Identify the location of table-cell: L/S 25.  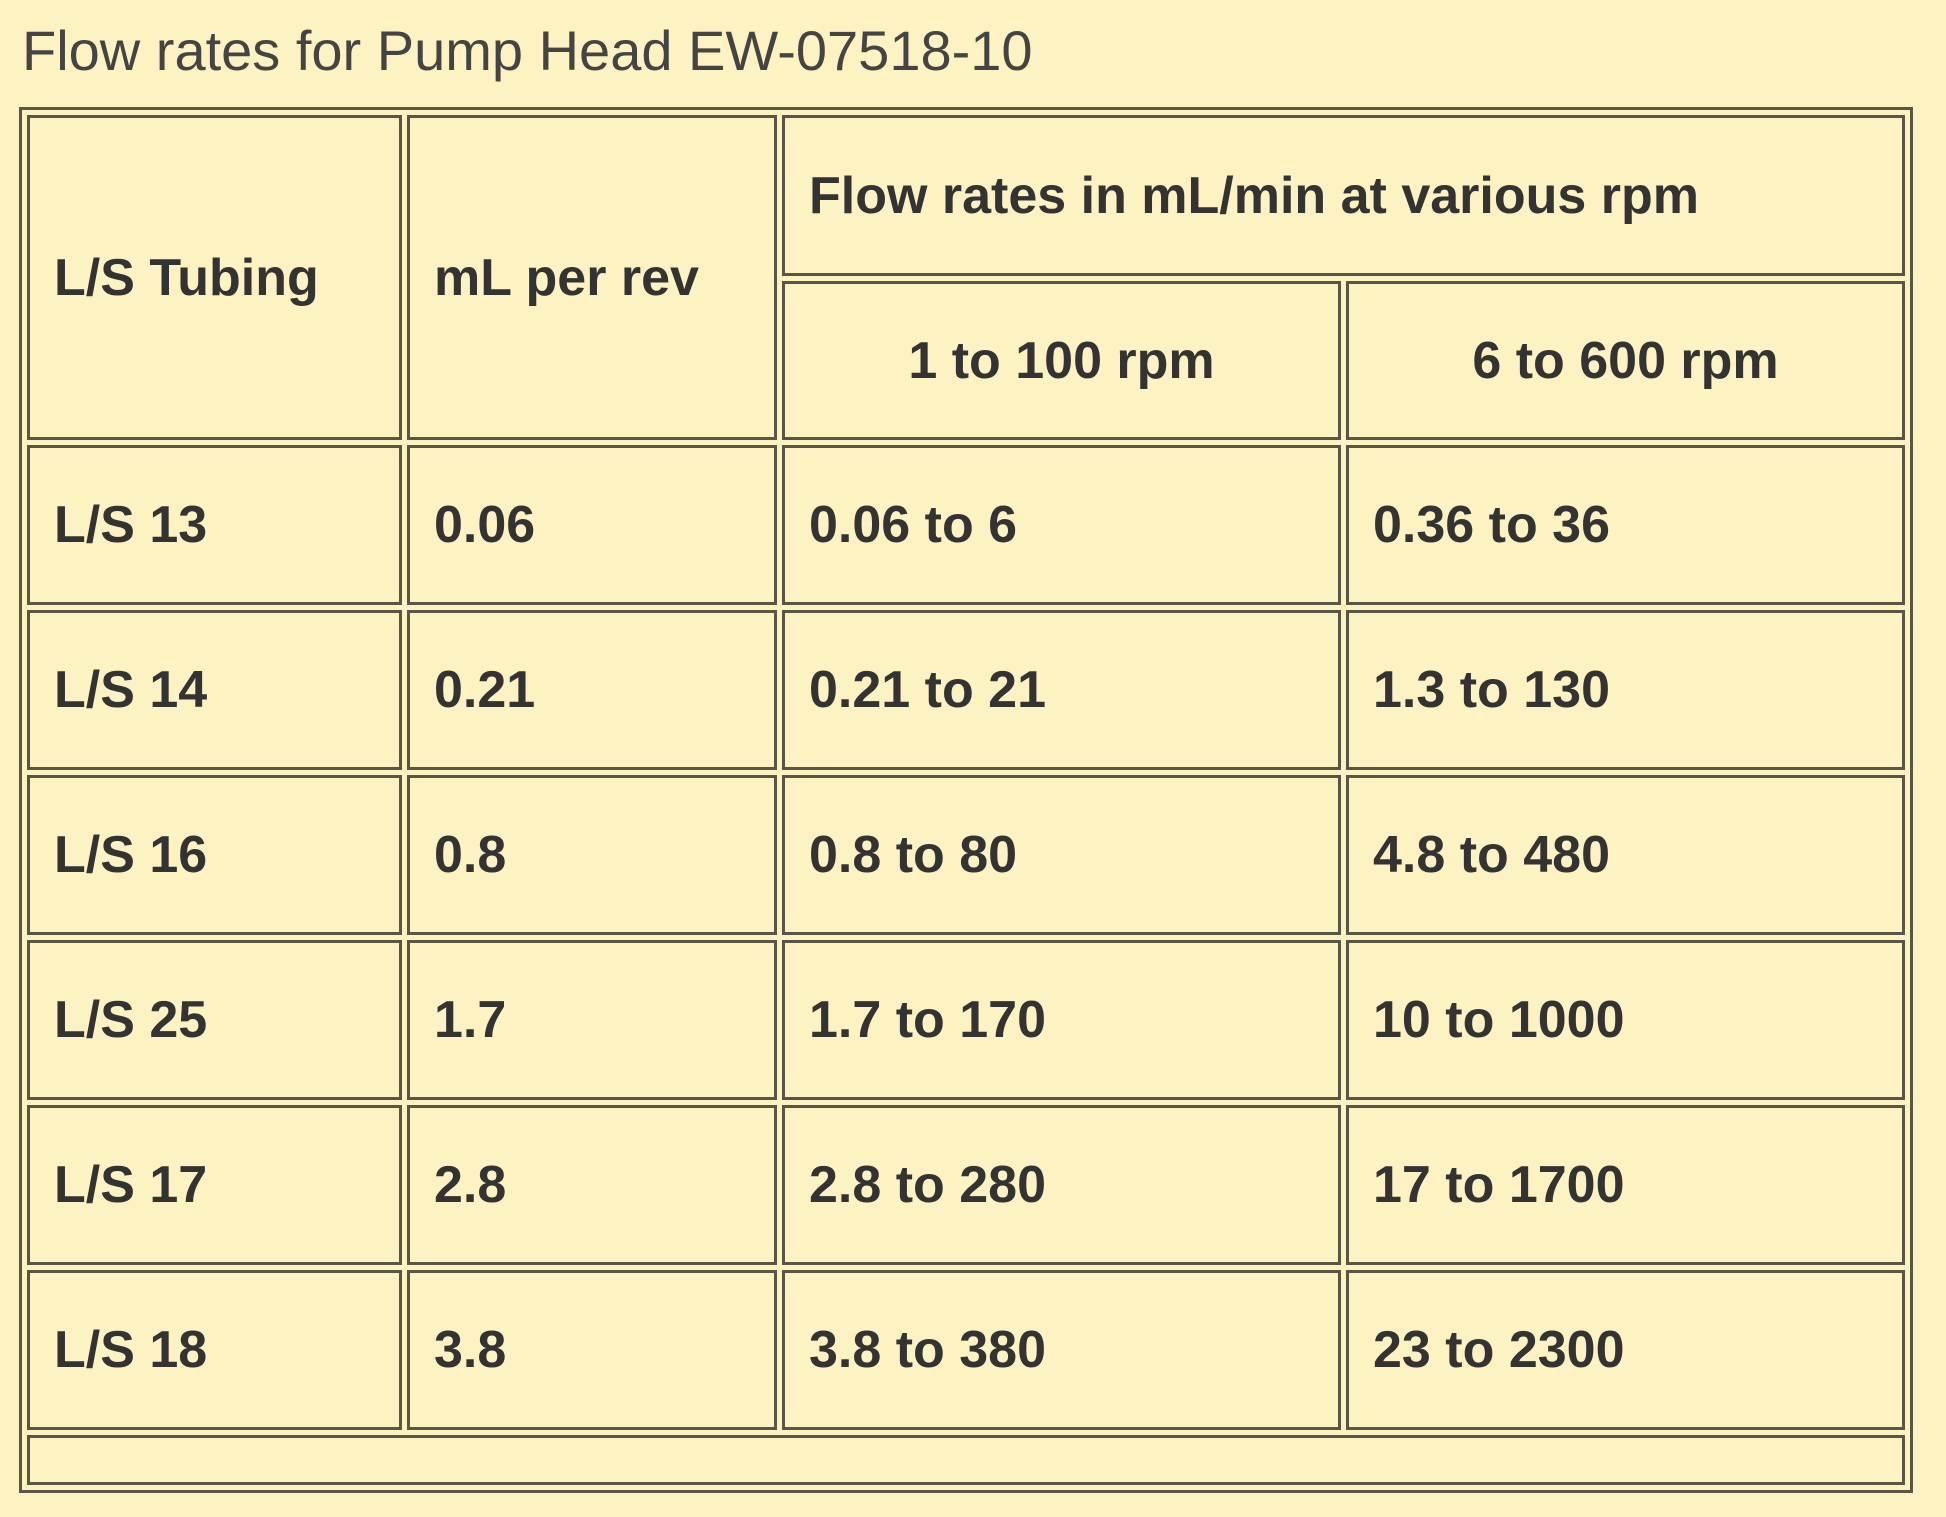
(214, 1020).